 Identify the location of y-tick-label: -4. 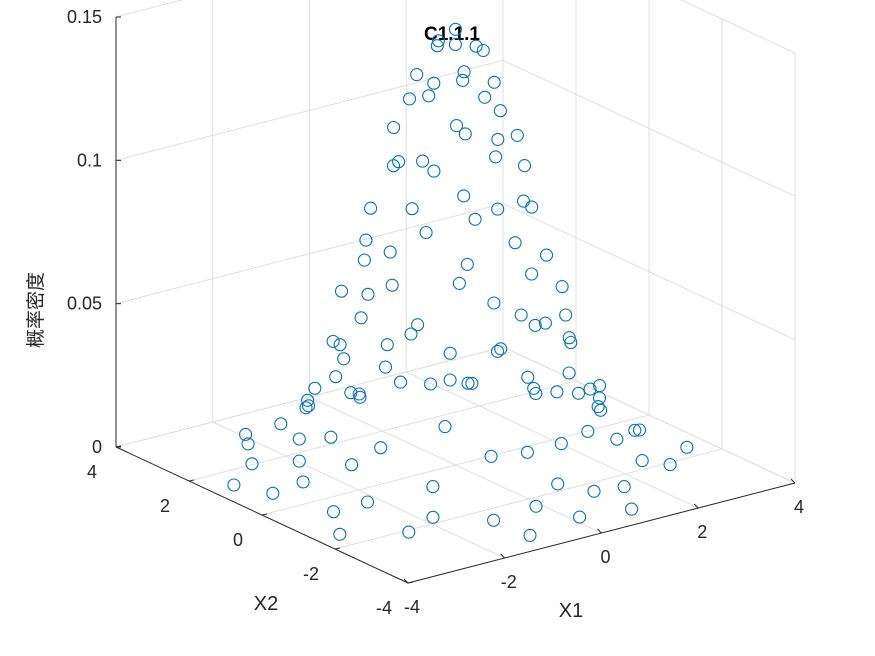
(384, 608).